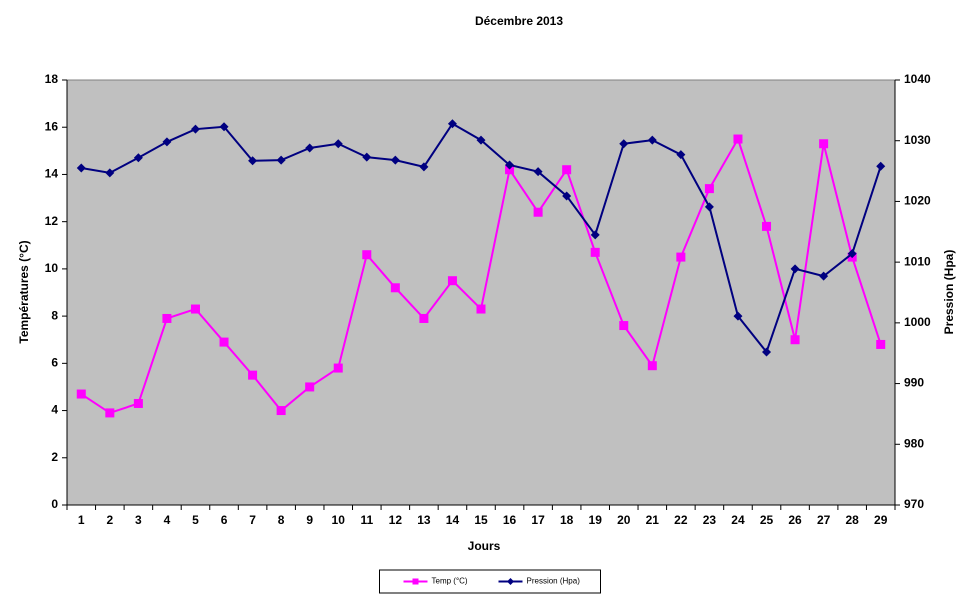  I want to click on y2-tick-label: 990, so click(914, 383).